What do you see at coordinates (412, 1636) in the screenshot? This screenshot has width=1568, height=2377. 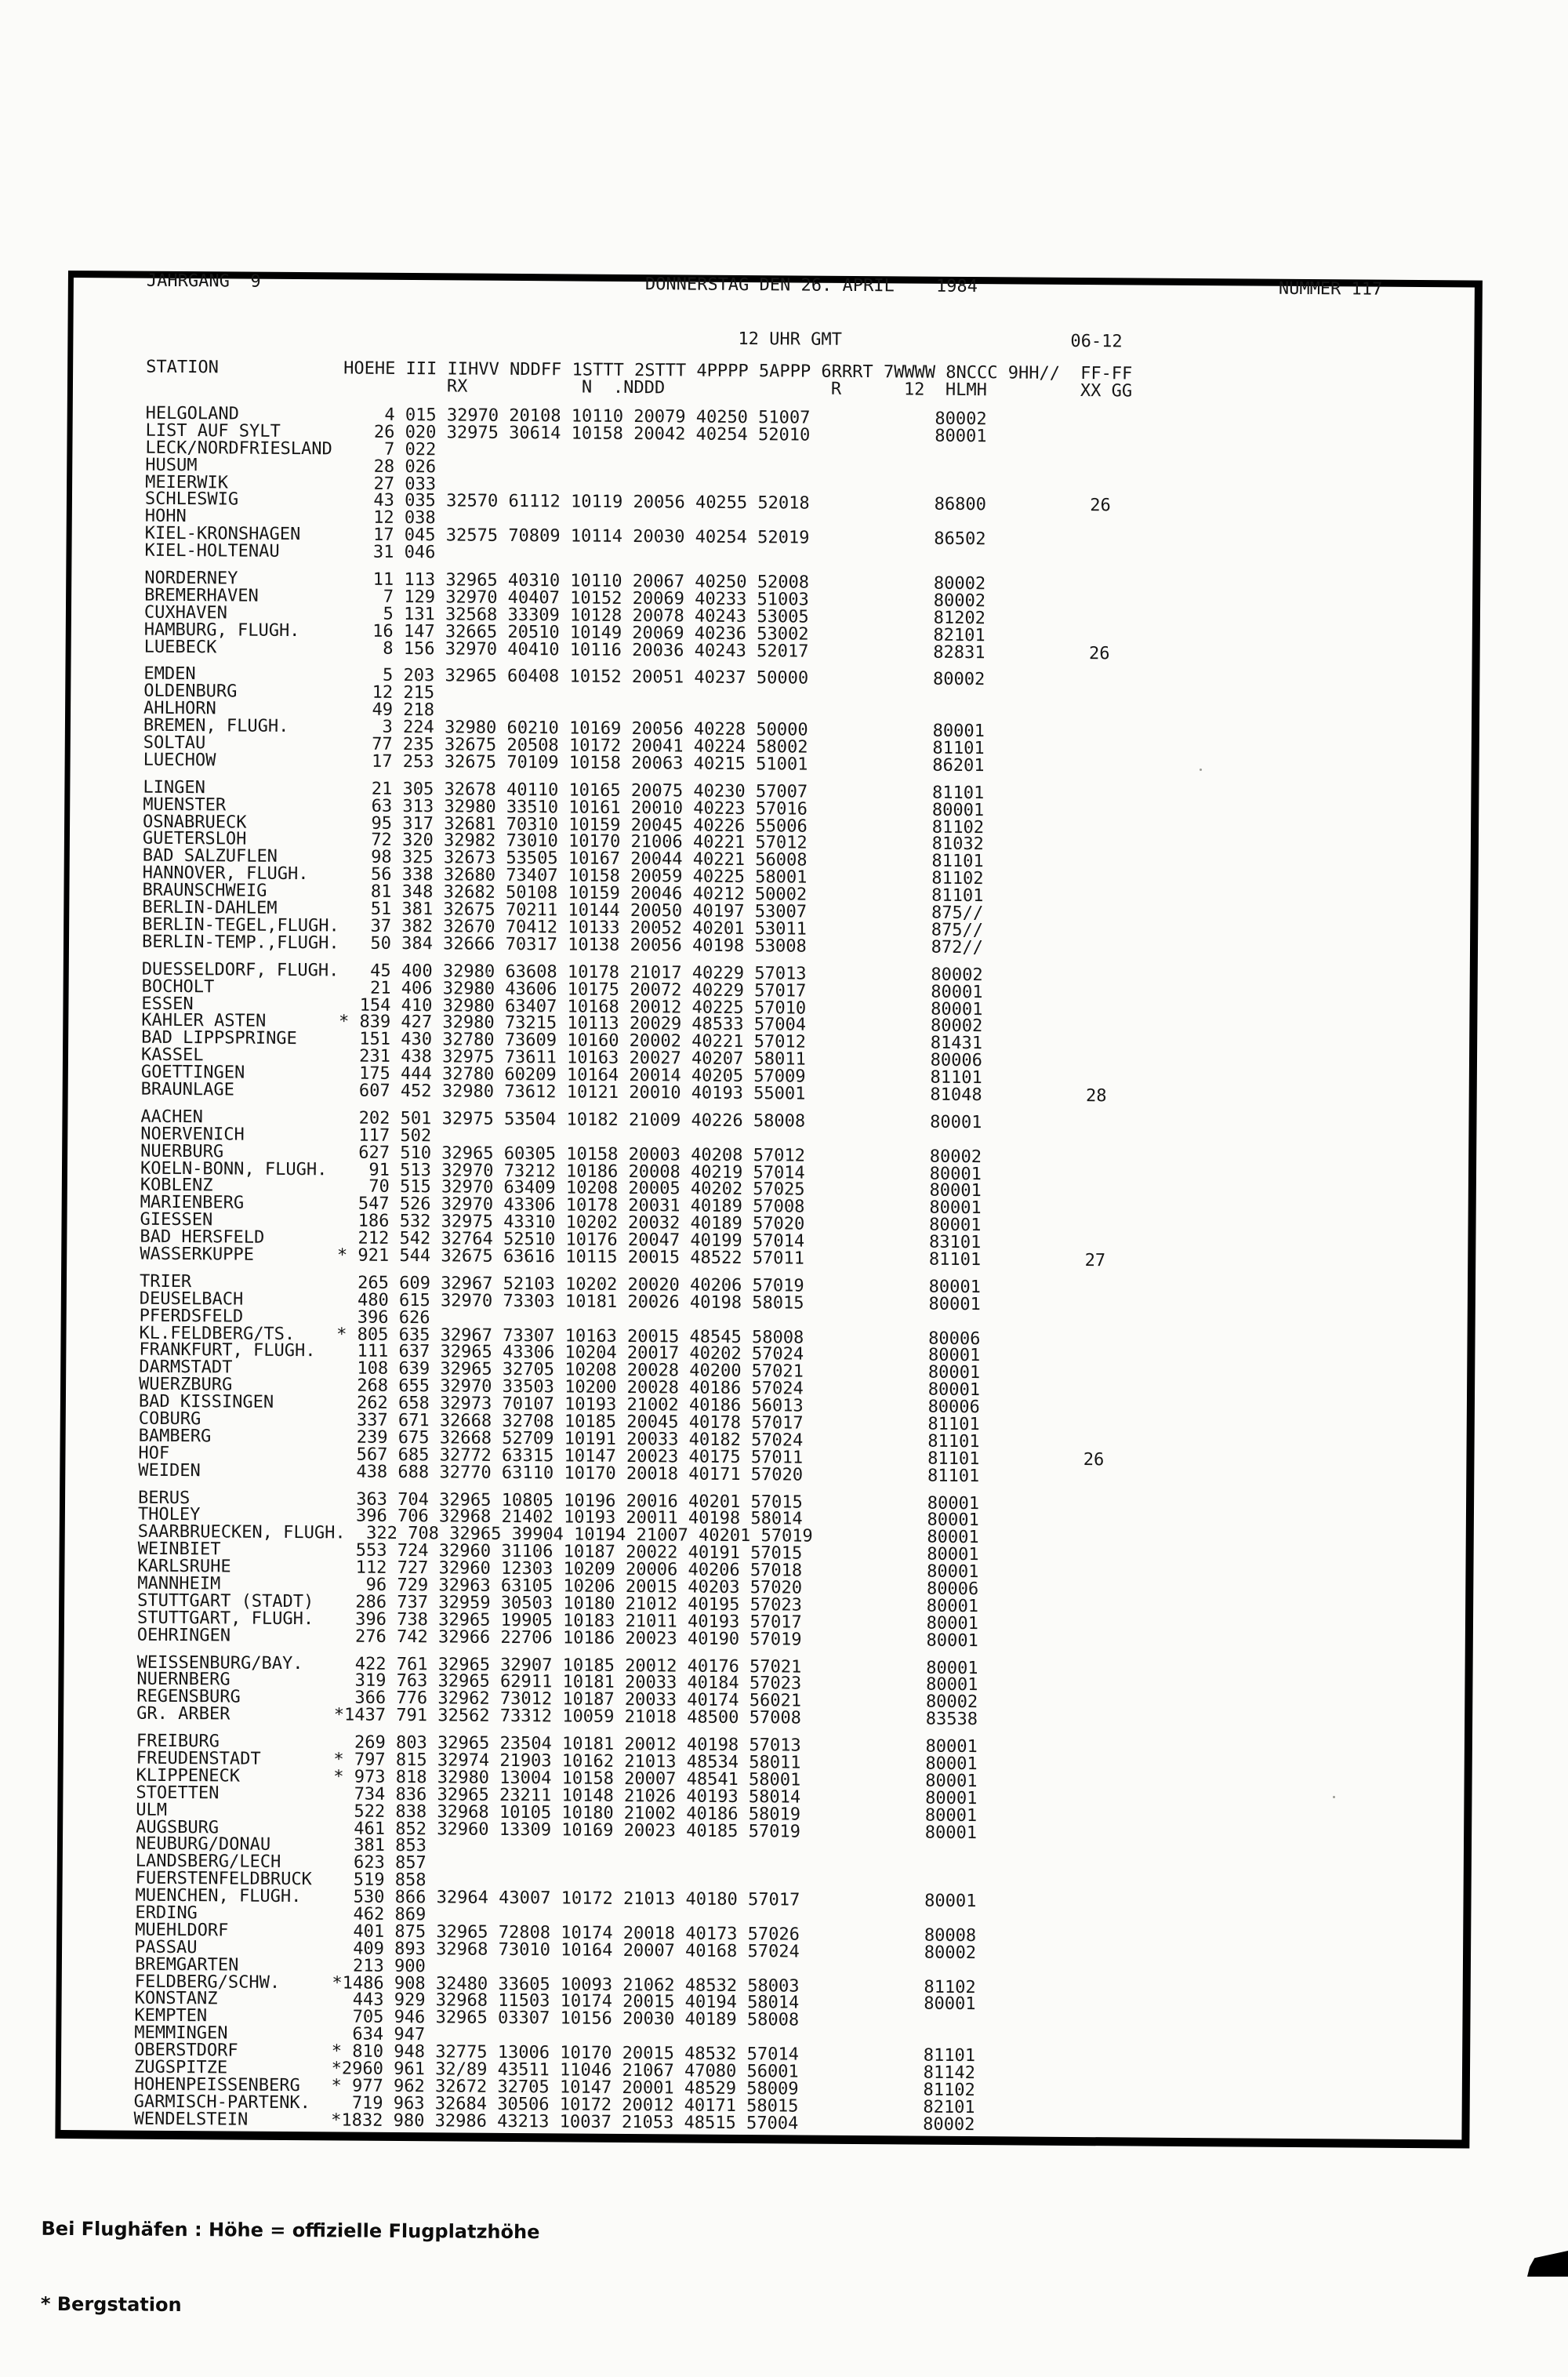 I see `station-id: 742` at bounding box center [412, 1636].